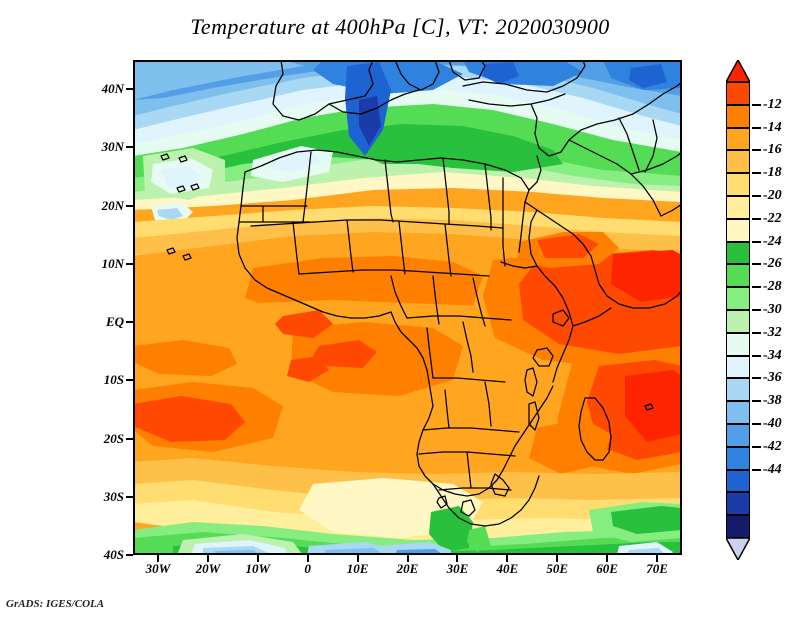  Describe the element at coordinates (307, 568) in the screenshot. I see `x-tick-label: 0` at that location.